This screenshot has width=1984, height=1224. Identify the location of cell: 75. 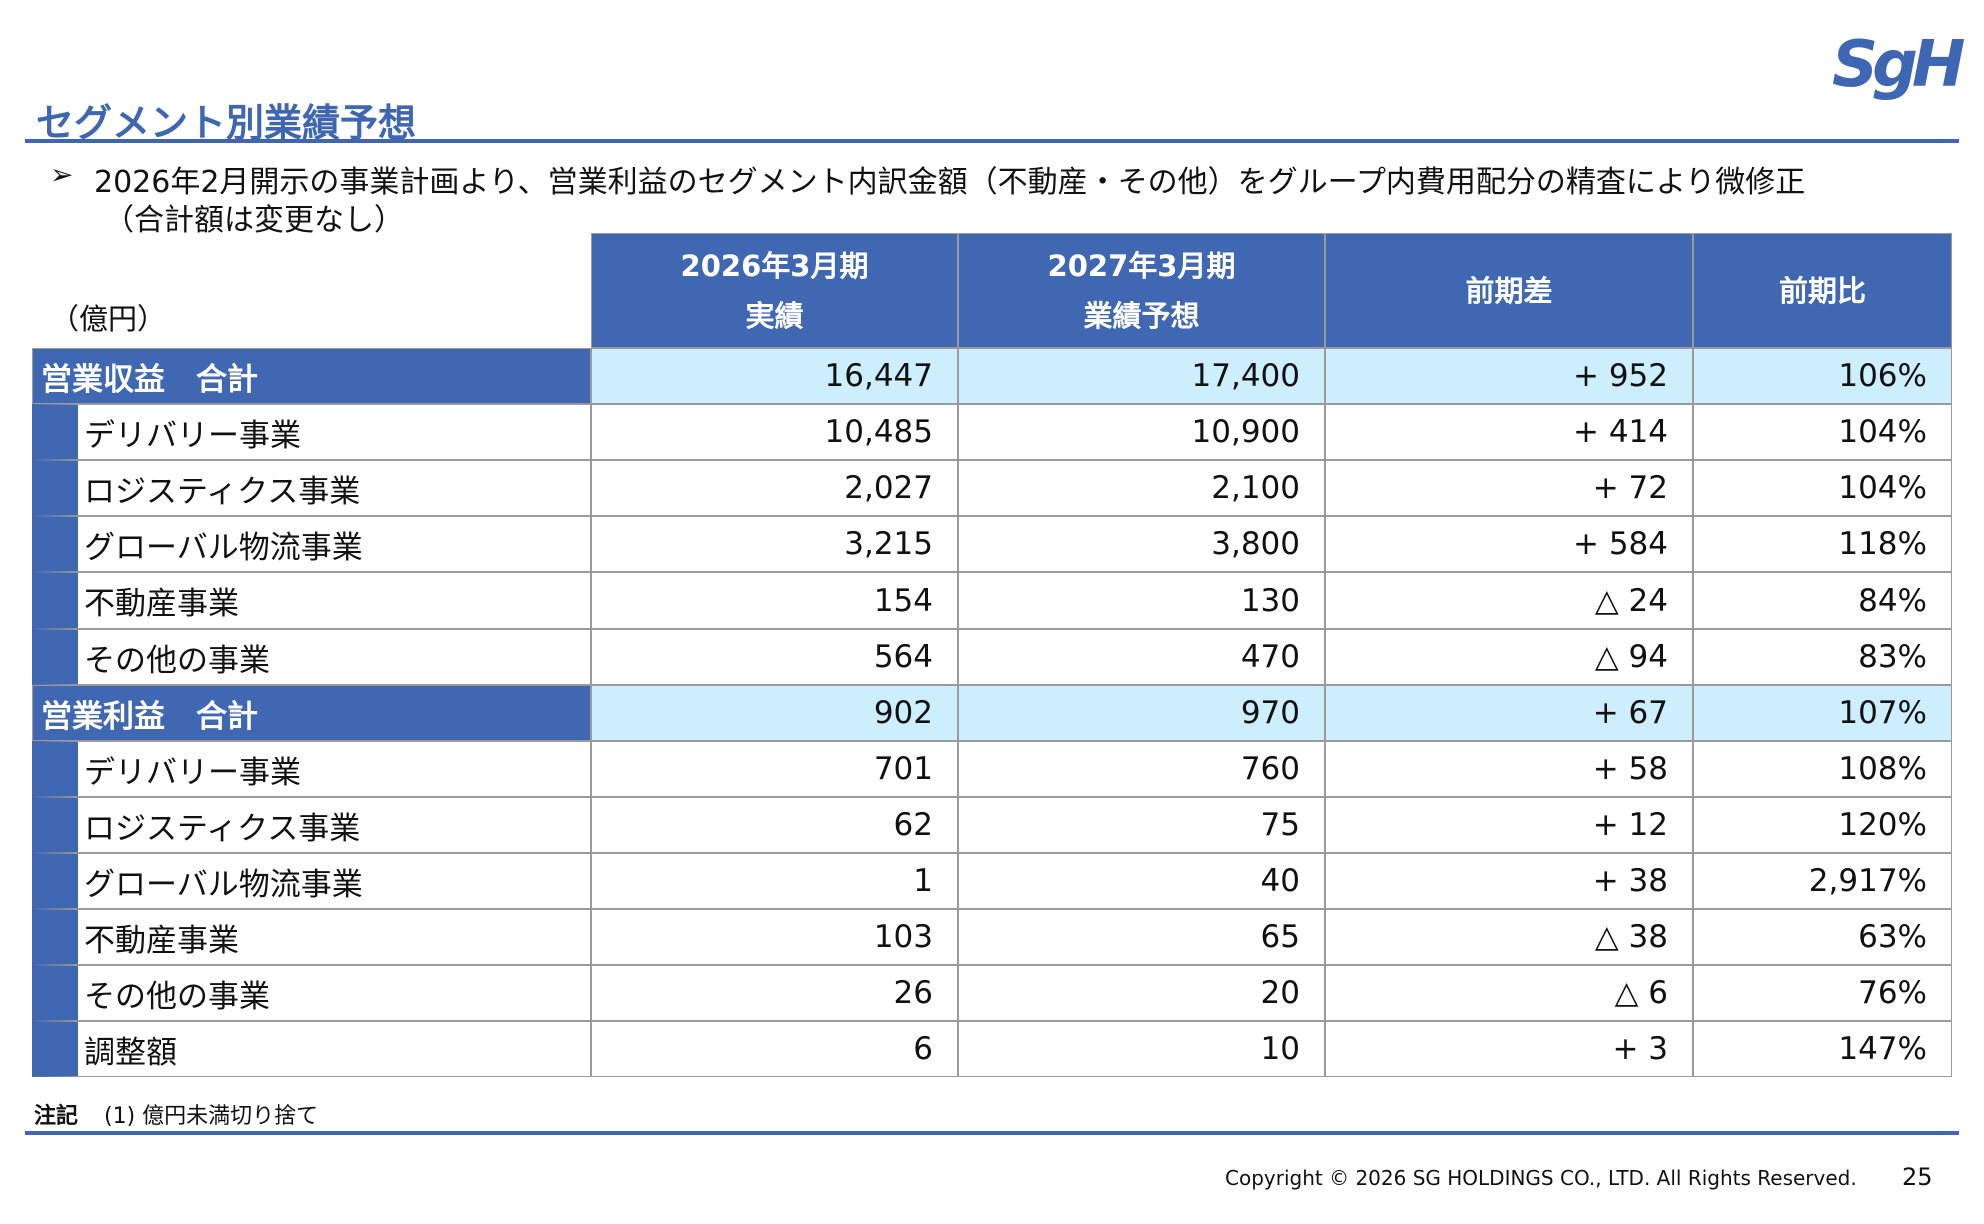
(1141, 825).